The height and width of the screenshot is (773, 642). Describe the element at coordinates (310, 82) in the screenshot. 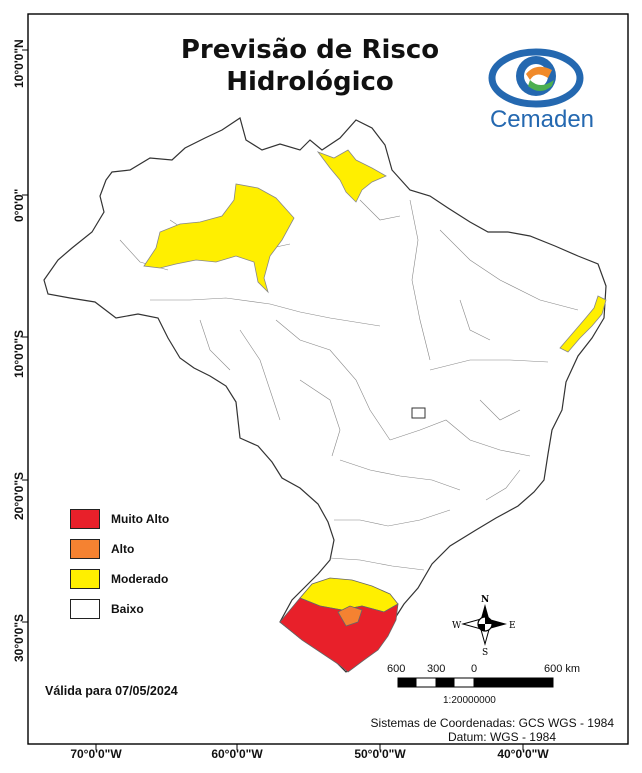

I see `title-line-2: Hidrológico` at that location.